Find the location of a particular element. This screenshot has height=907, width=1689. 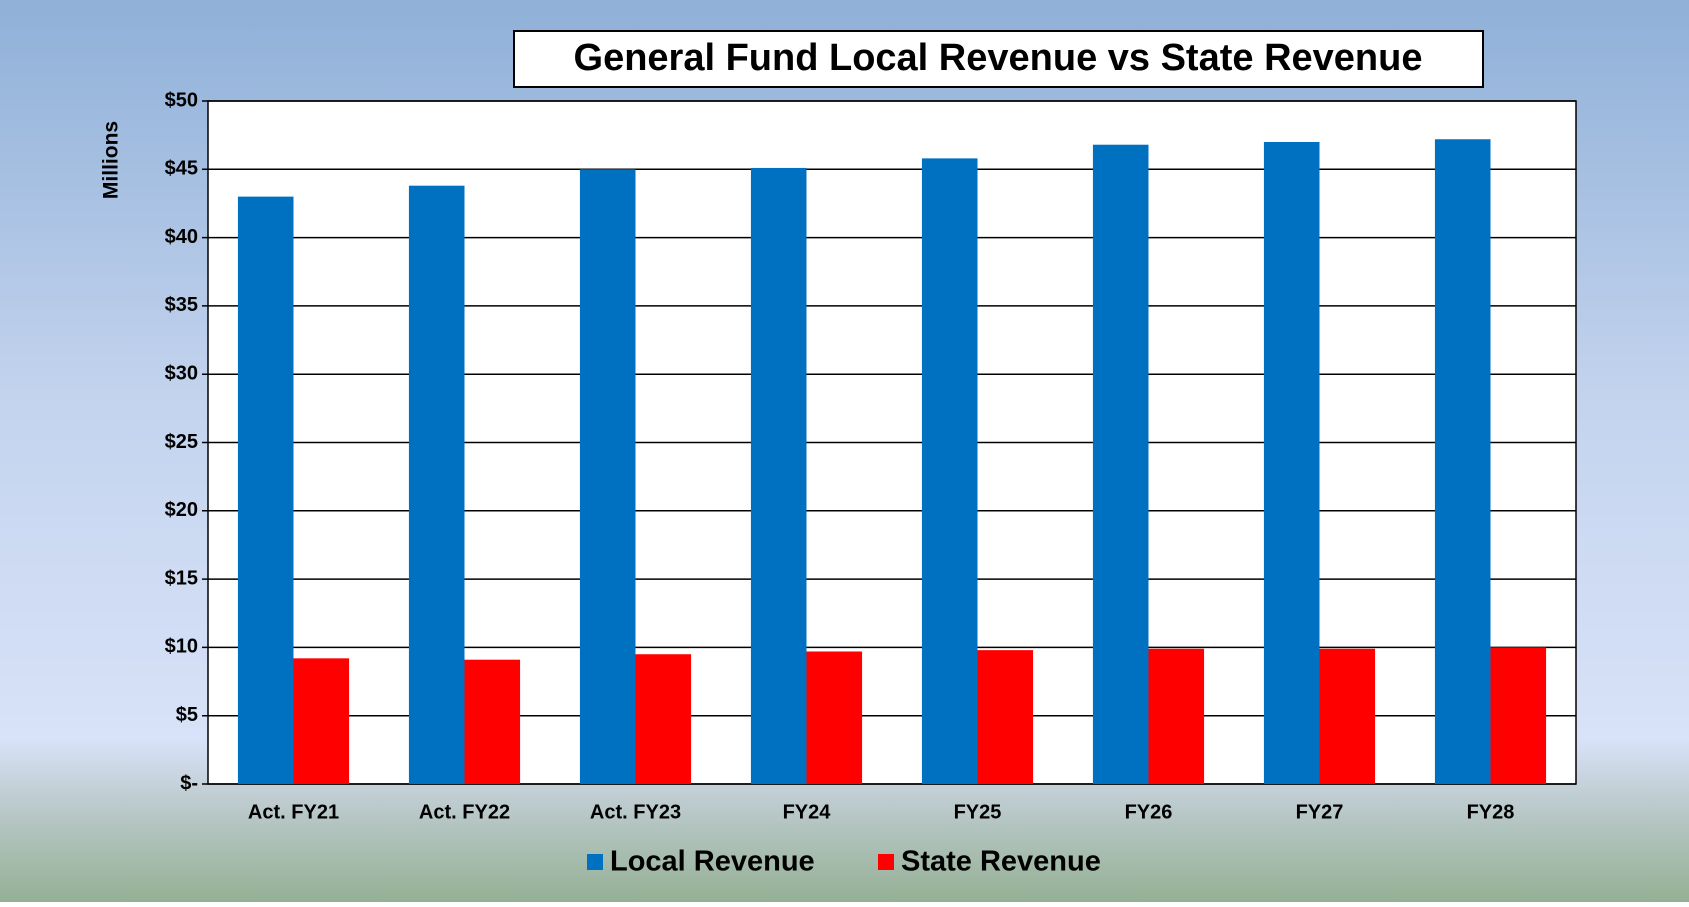

x-tick-label: FY28 is located at coordinates (1491, 812).